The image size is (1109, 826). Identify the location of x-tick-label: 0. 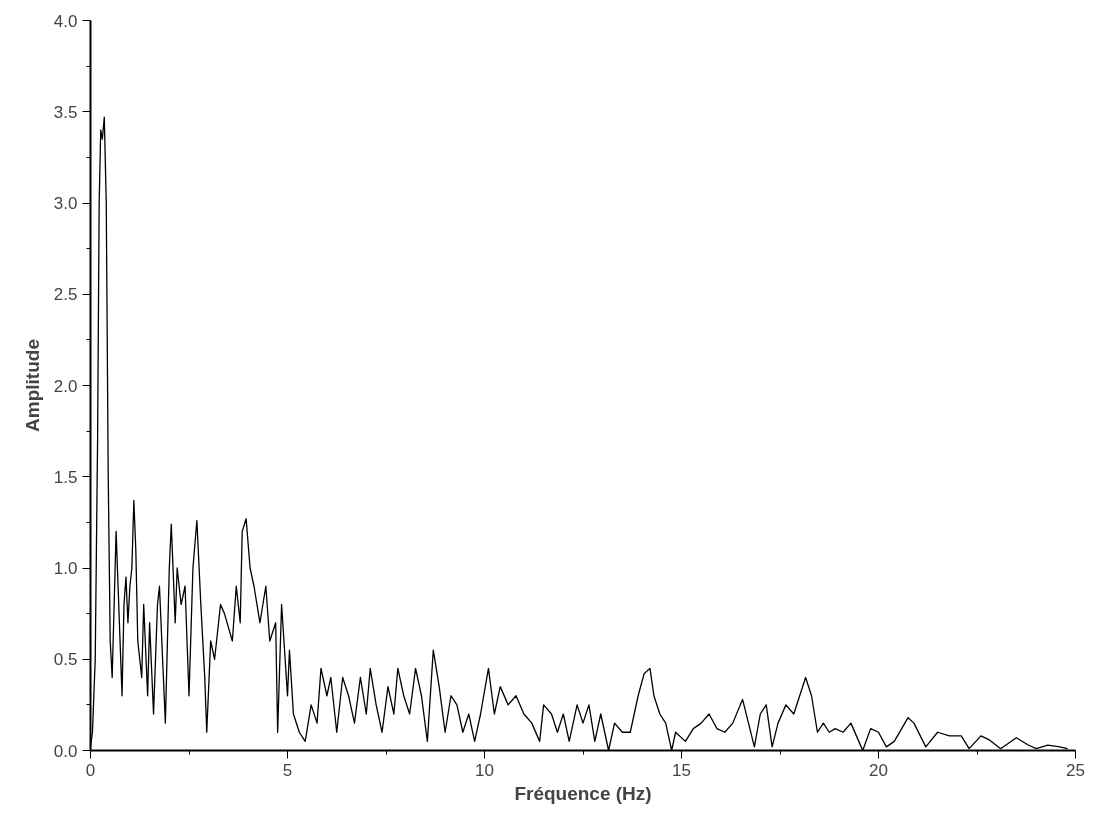
(90, 770).